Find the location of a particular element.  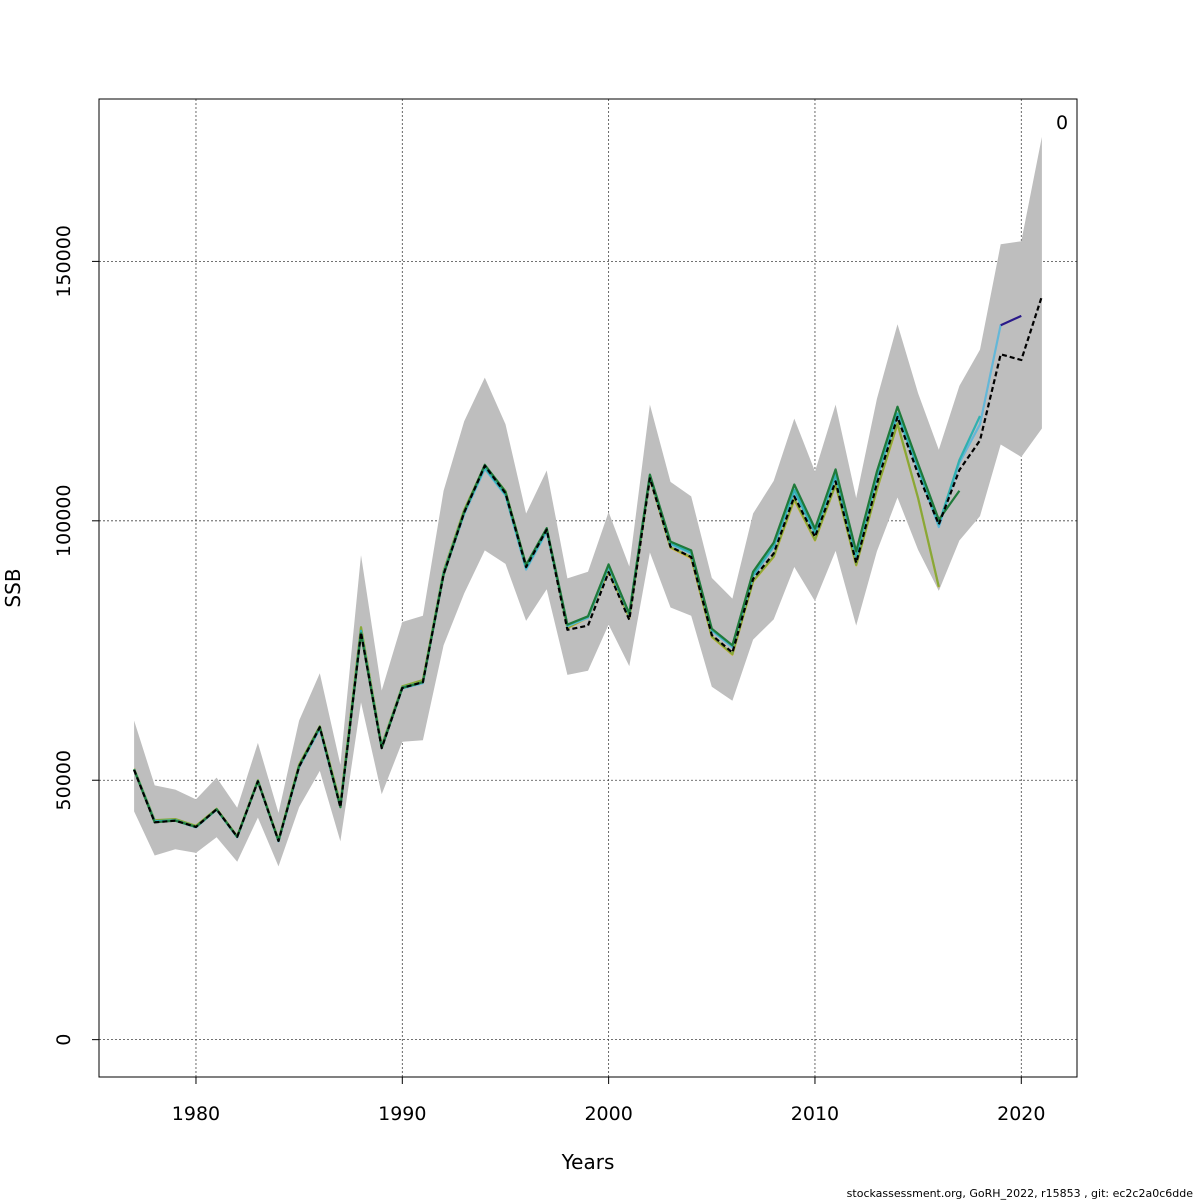

y-tick-label: 150000 is located at coordinates (64, 261).